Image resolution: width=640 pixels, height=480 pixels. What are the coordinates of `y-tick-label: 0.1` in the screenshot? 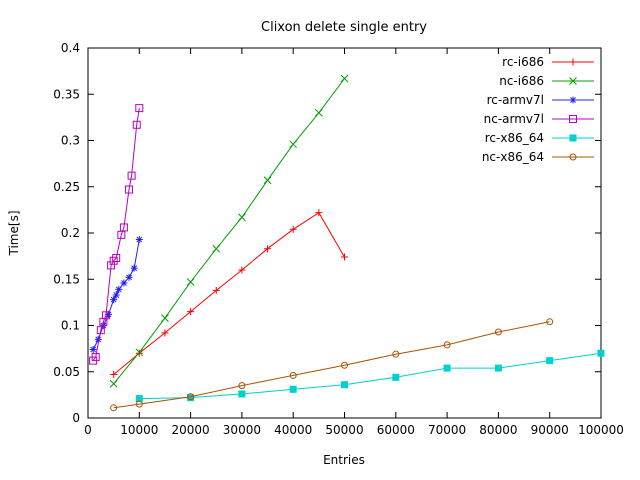 It's located at (70, 326).